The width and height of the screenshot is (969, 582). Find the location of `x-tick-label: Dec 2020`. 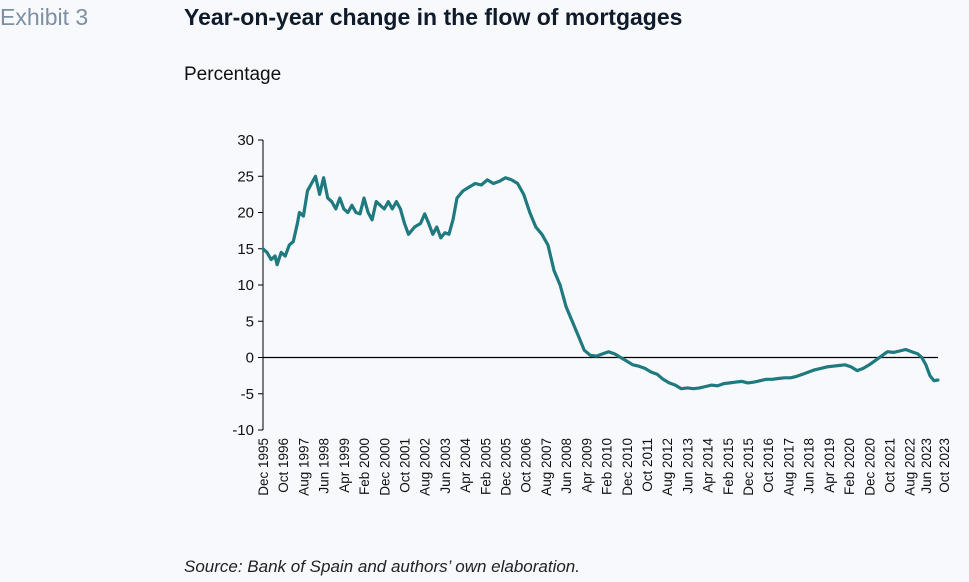

x-tick-label: Dec 2020 is located at coordinates (869, 467).